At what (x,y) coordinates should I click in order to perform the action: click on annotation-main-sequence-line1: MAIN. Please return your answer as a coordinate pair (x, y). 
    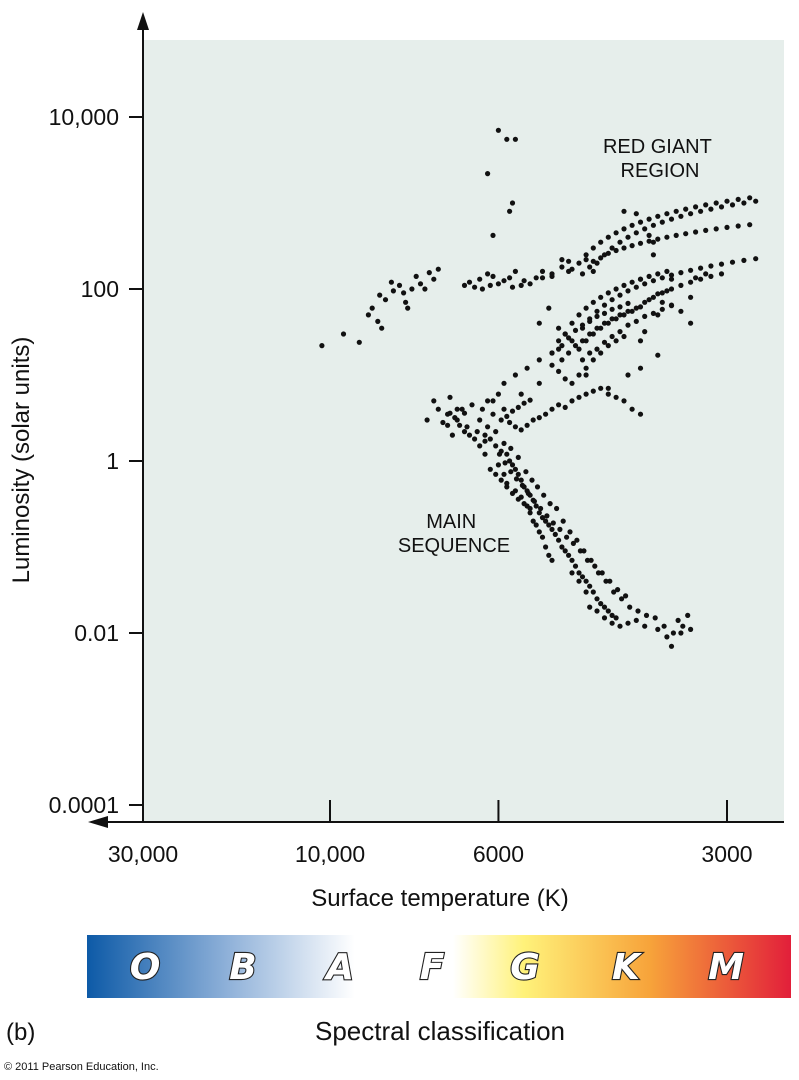
    Looking at the image, I should click on (451, 522).